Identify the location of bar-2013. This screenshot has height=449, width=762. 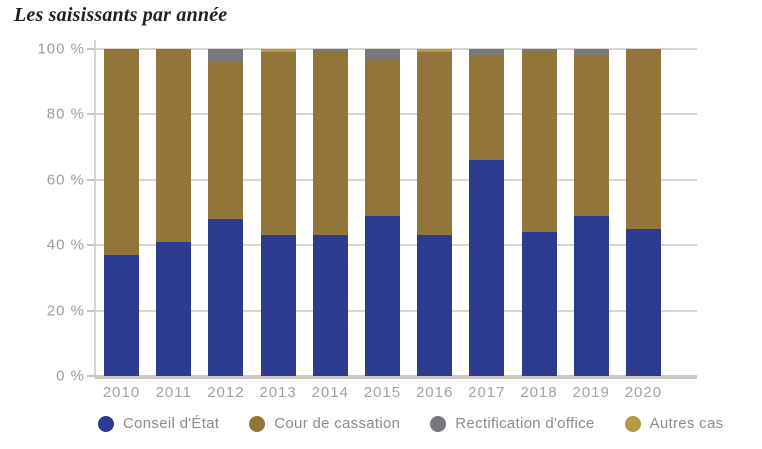
(278, 212).